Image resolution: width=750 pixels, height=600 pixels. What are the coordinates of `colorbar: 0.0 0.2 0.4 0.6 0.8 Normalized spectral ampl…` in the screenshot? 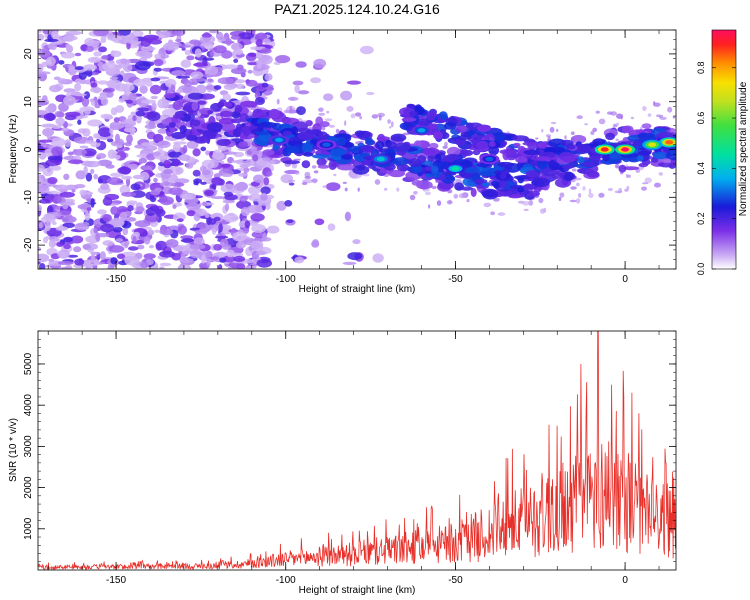 It's located at (722, 152).